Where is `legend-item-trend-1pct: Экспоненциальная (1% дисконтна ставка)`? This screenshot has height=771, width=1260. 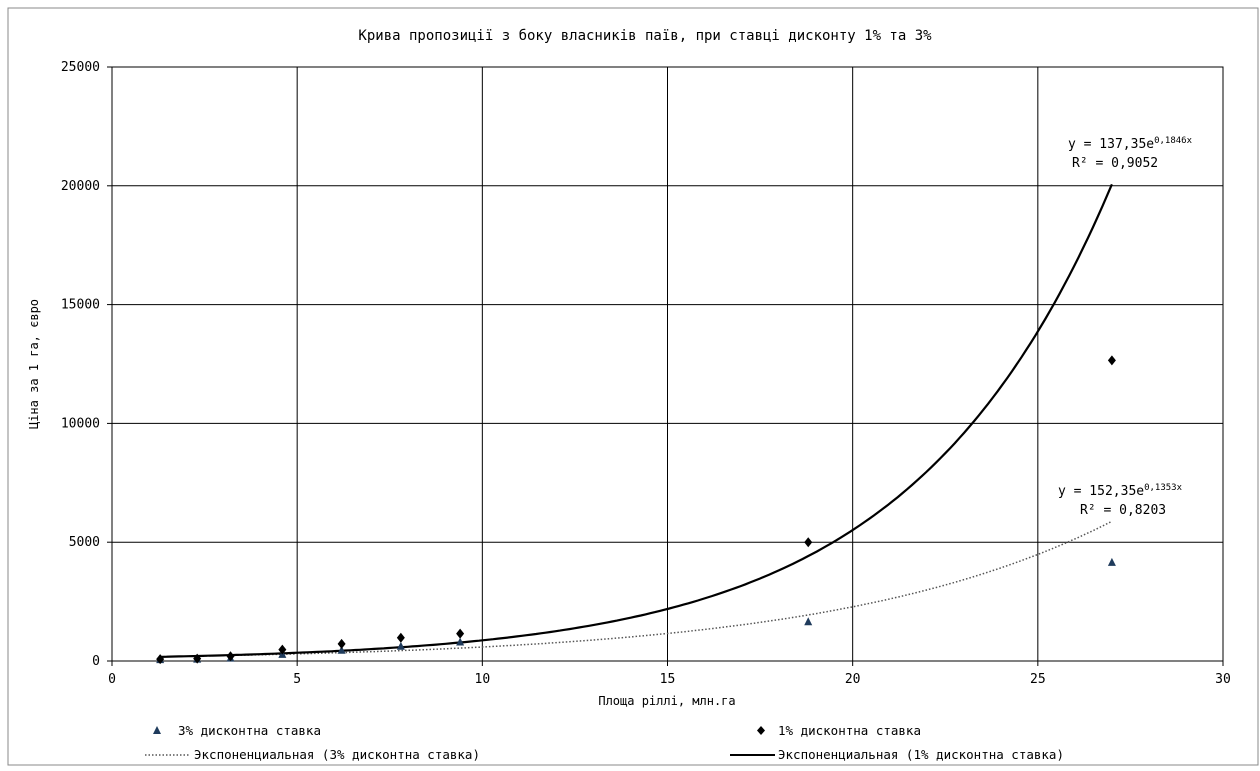 legend-item-trend-1pct: Экспоненциальная (1% дисконтна ставка) is located at coordinates (897, 754).